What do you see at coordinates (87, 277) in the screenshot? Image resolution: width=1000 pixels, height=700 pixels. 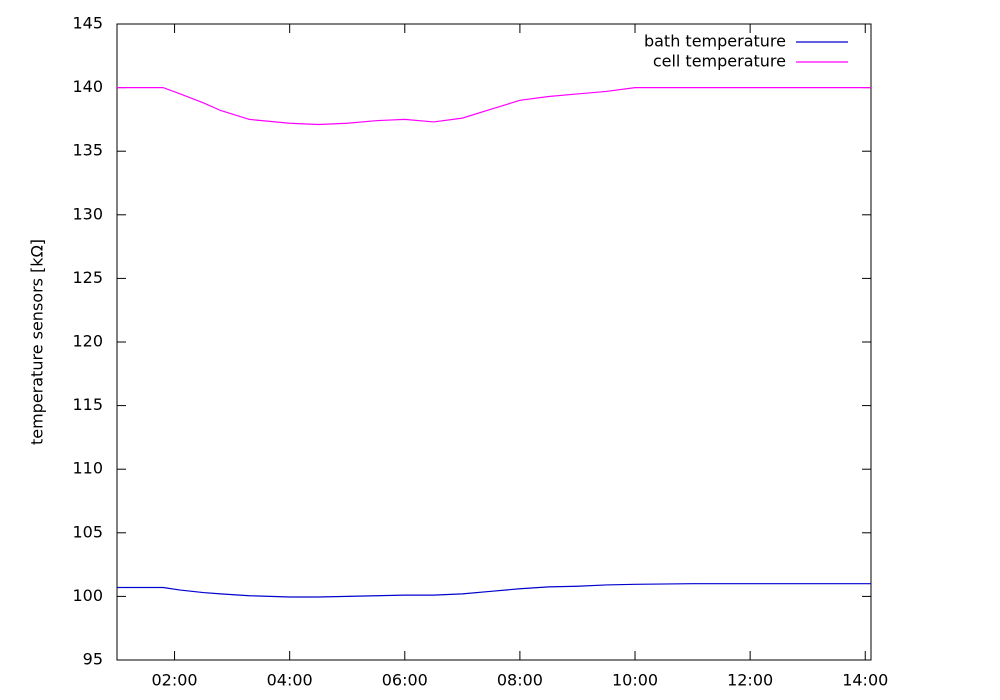 I see `y-tick-label: 125` at bounding box center [87, 277].